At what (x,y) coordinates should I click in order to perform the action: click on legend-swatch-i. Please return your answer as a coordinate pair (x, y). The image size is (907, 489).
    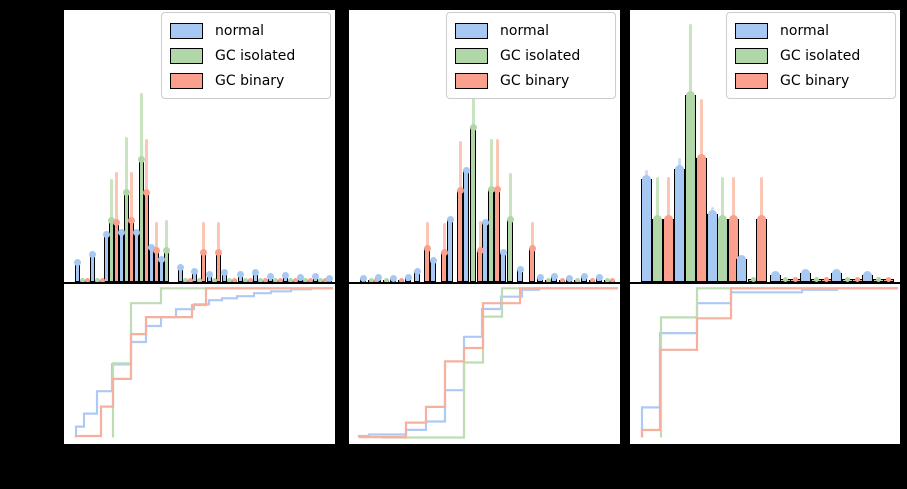
    Looking at the image, I should click on (751, 55).